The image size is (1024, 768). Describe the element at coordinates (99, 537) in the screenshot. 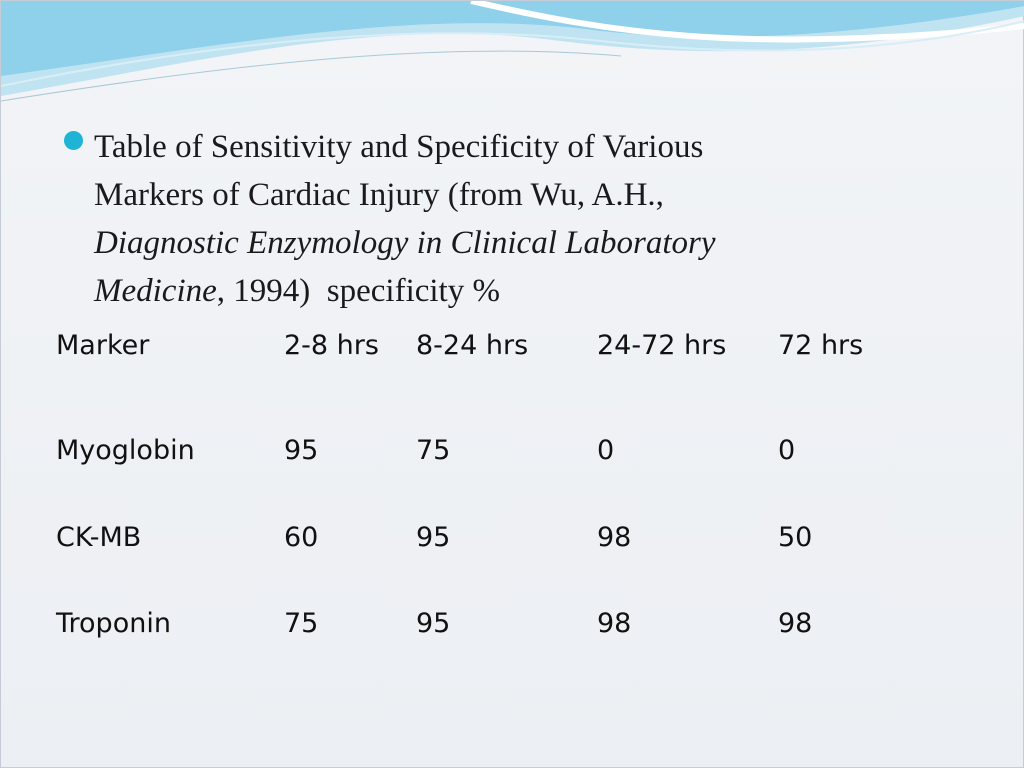

I see `row-label: CK-MB` at that location.